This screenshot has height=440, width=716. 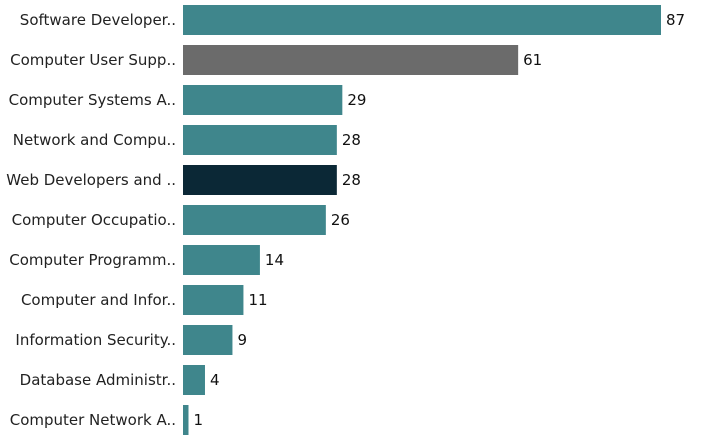 I want to click on value-label: 61, so click(x=532, y=60).